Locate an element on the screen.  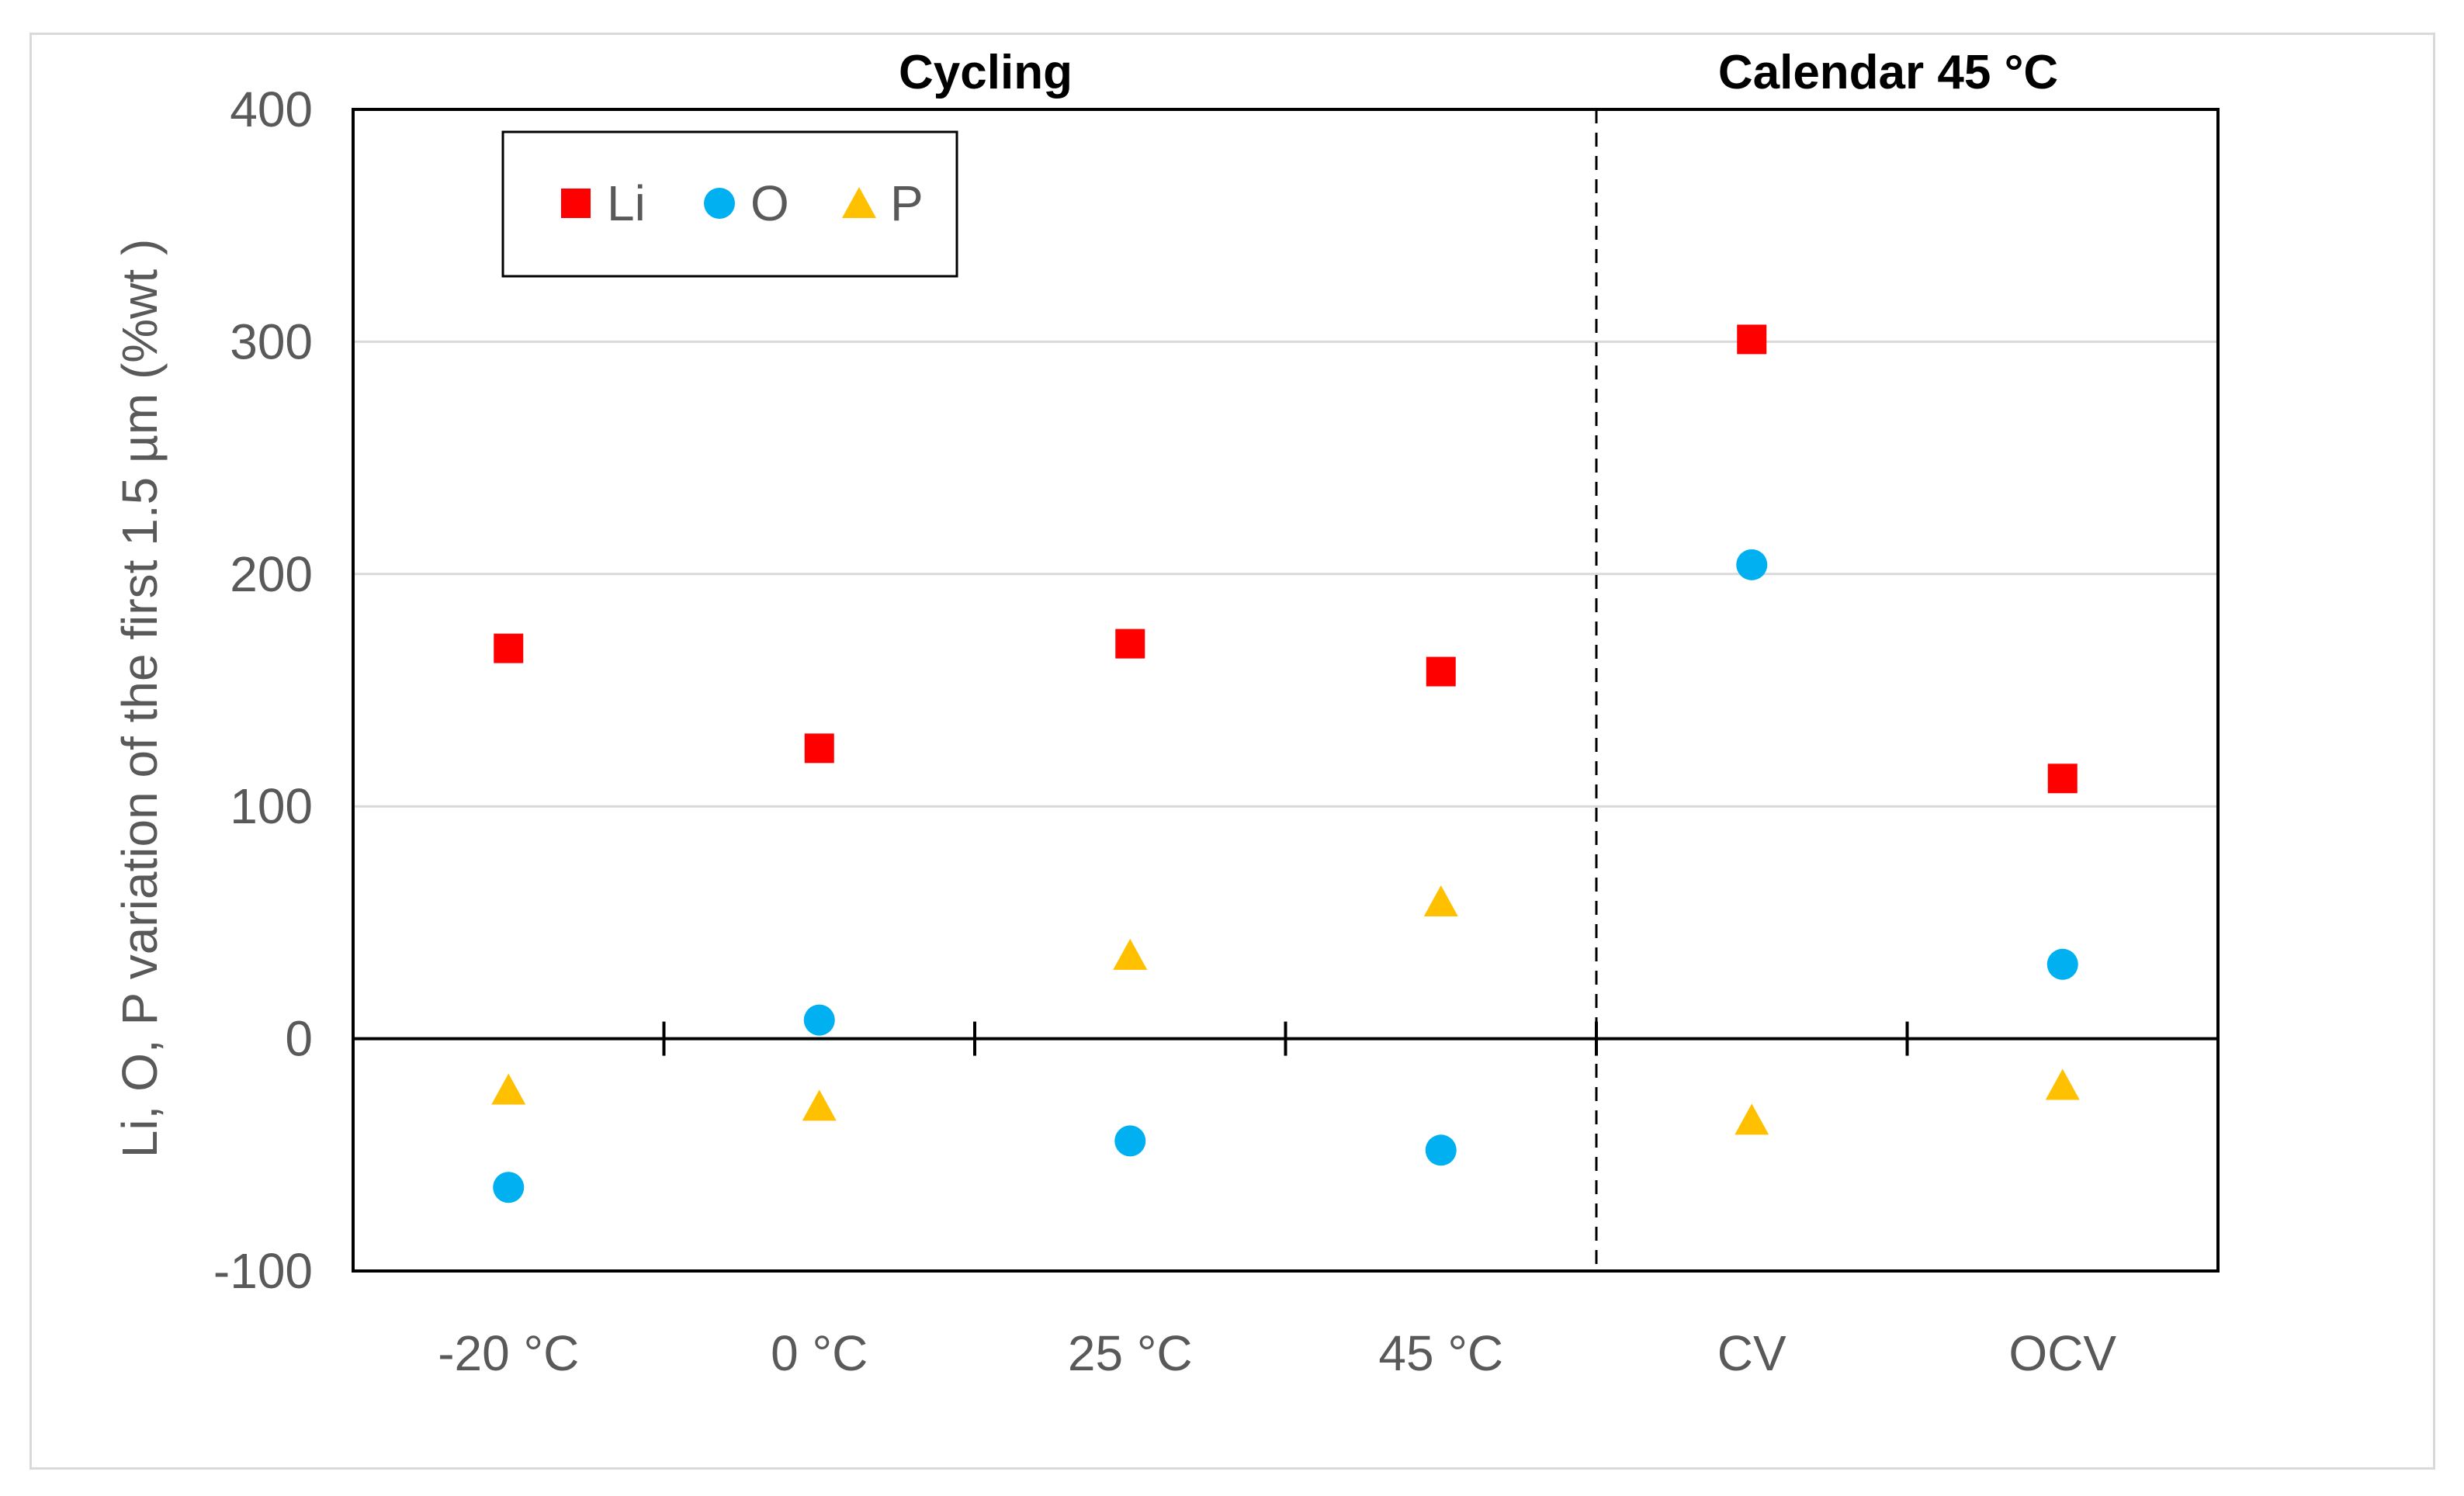
group-title-calendar: Calendar 45 °C is located at coordinates (1888, 72).